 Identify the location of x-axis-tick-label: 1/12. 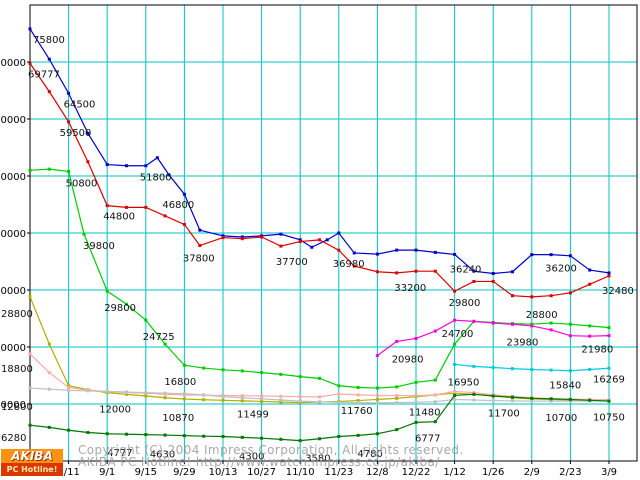
(454, 472).